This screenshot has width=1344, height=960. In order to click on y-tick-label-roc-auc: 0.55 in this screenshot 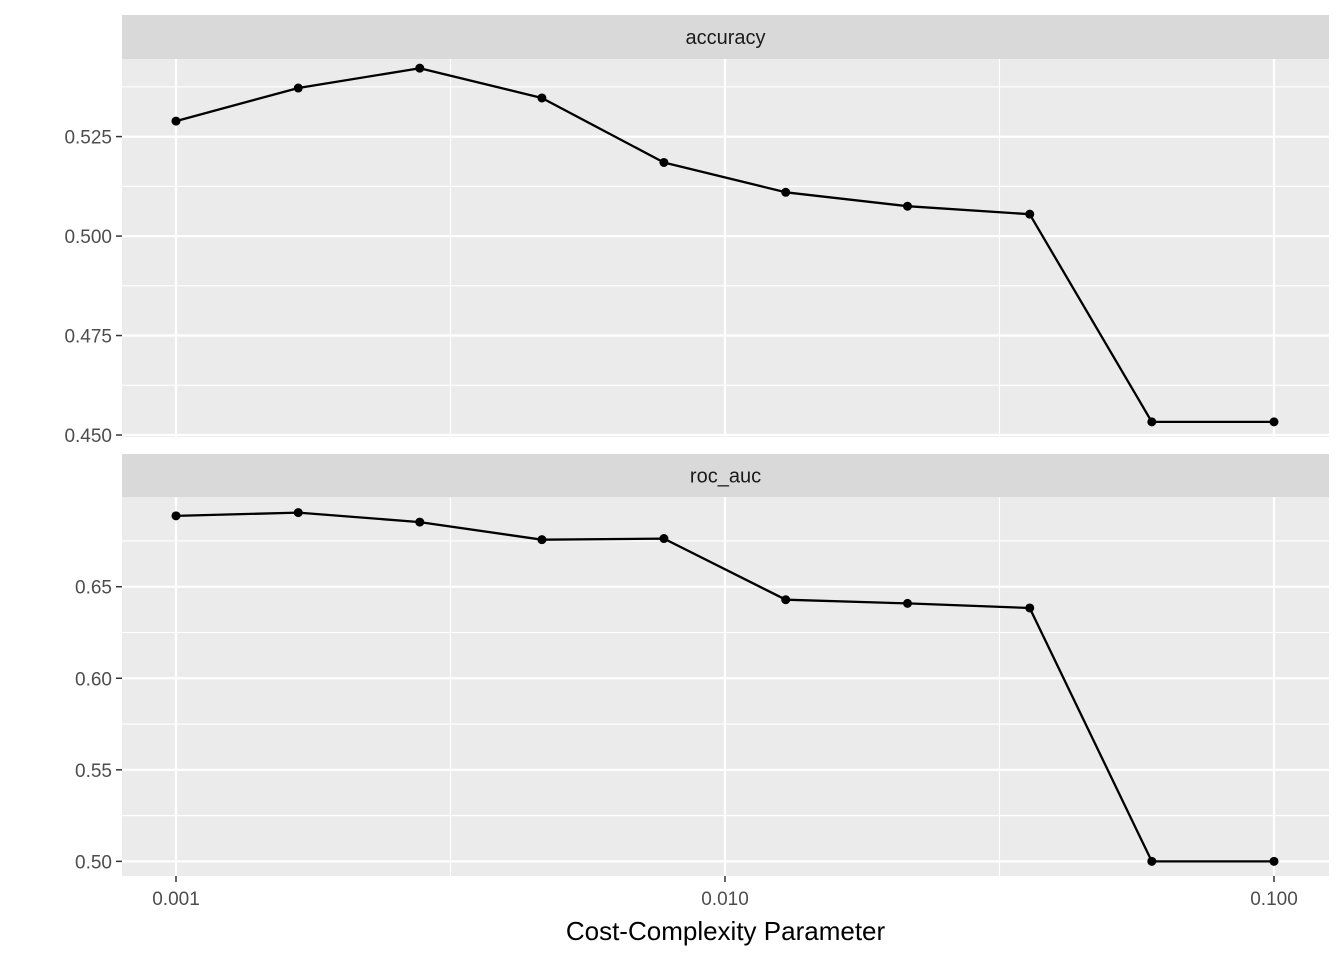, I will do `click(93, 771)`.